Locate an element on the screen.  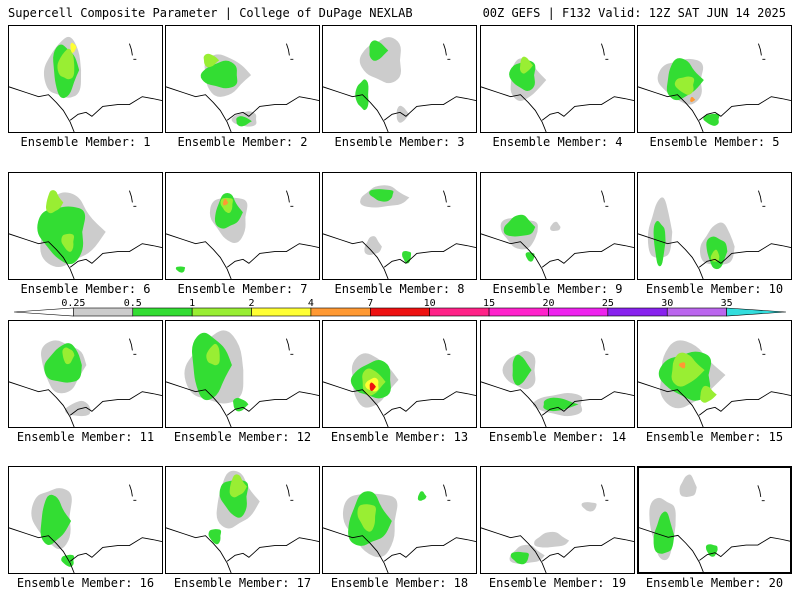
legend-tick-label: 7 is located at coordinates (370, 303).